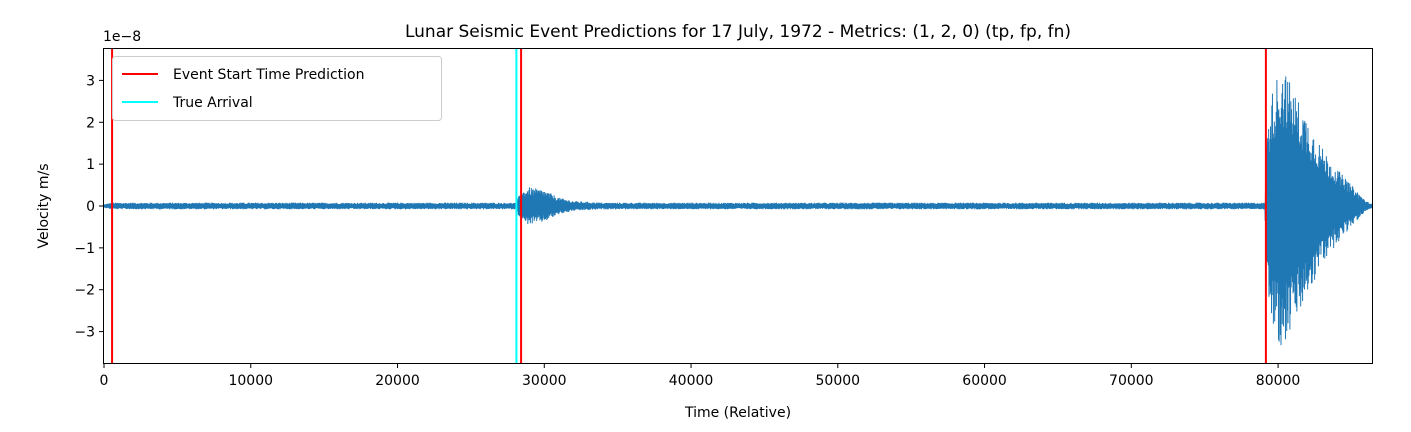 This screenshot has height=432, width=1411. I want to click on legend-label-true-arrival: True Arrival, so click(212, 103).